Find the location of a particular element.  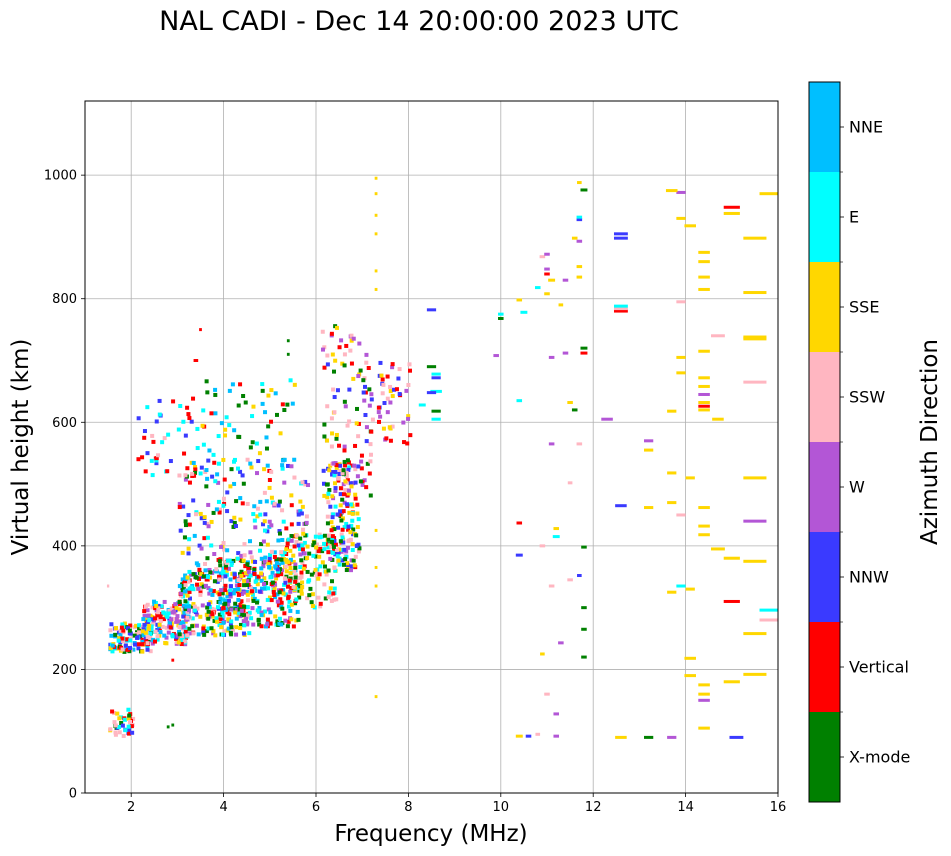

colorbar-swatch-nnw is located at coordinates (824, 577).